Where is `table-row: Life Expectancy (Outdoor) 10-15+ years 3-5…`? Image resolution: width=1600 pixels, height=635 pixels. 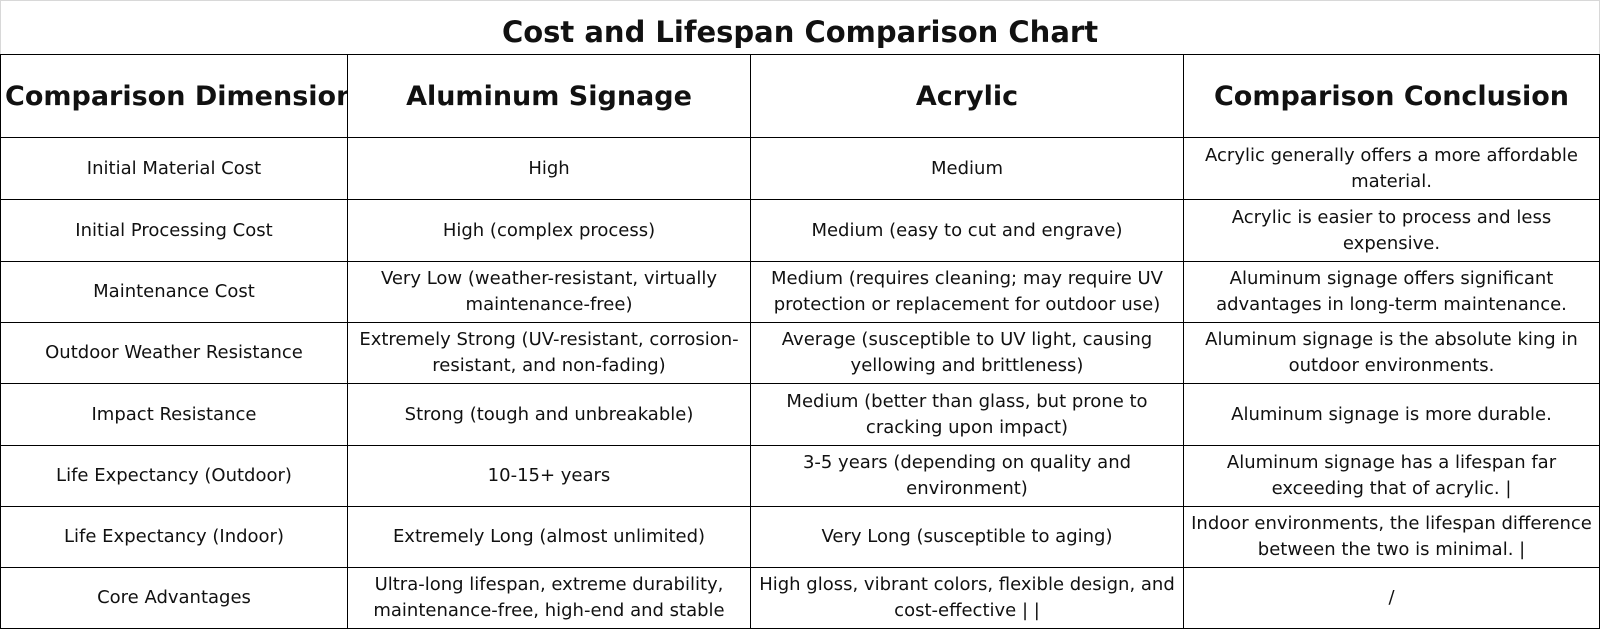 table-row: Life Expectancy (Outdoor) 10-15+ years 3-5… is located at coordinates (800, 476).